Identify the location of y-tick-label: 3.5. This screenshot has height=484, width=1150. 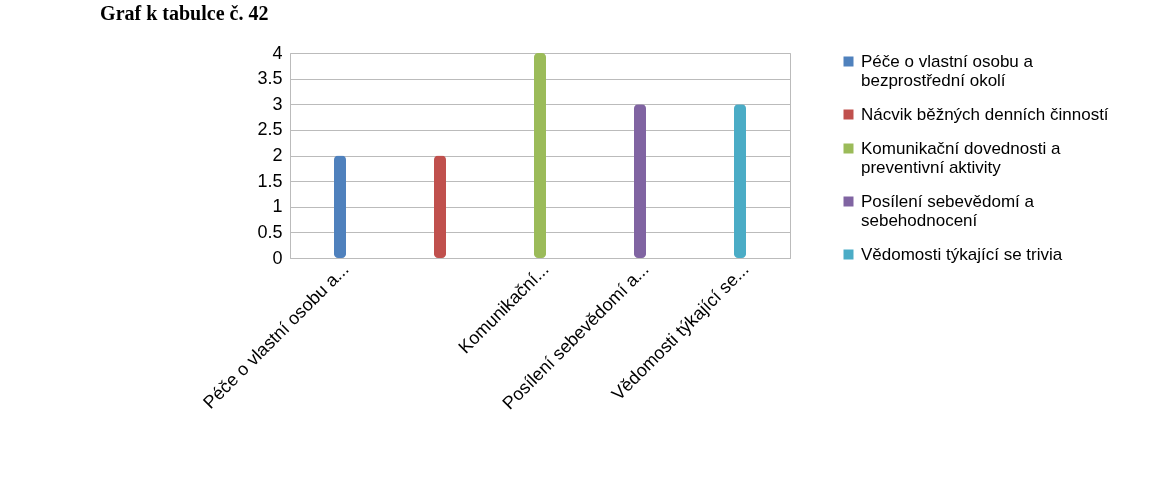
(270, 78).